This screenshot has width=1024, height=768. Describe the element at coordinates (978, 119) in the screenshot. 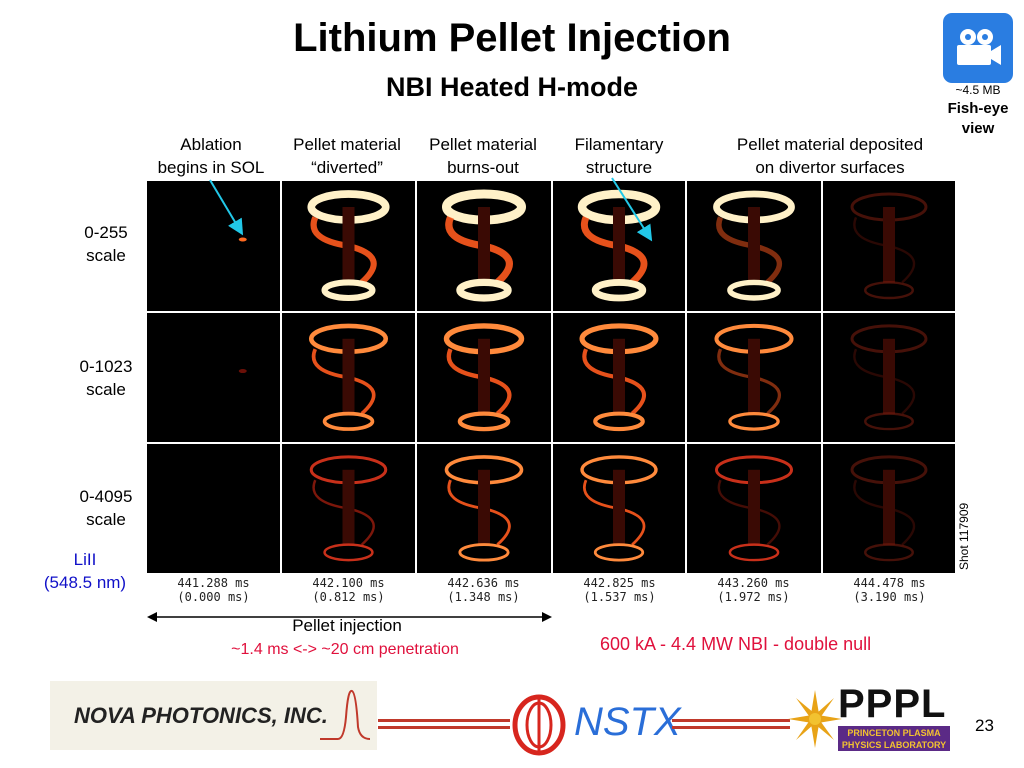

I see `video-caption: Fish-eye view` at that location.